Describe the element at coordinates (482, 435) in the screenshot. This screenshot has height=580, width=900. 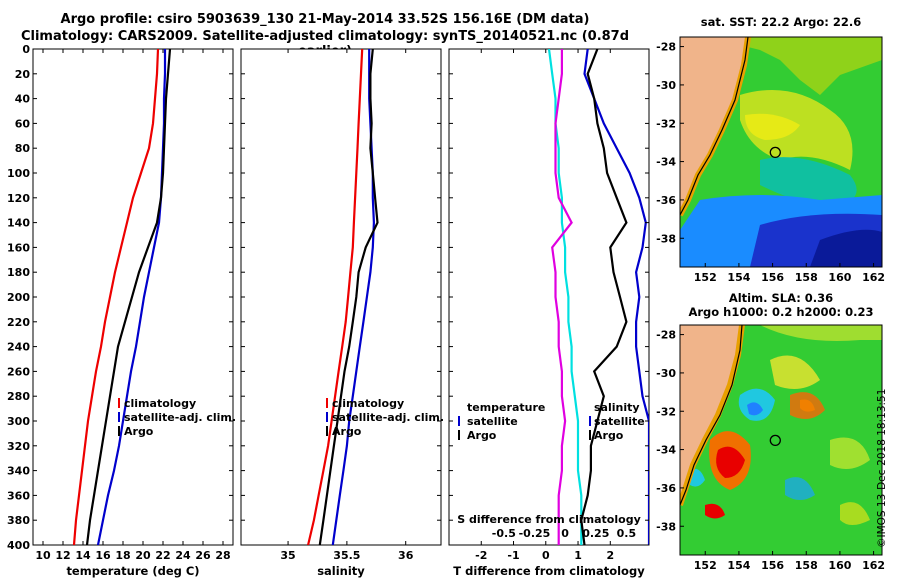
I see `t-legend-label: Argo` at that location.